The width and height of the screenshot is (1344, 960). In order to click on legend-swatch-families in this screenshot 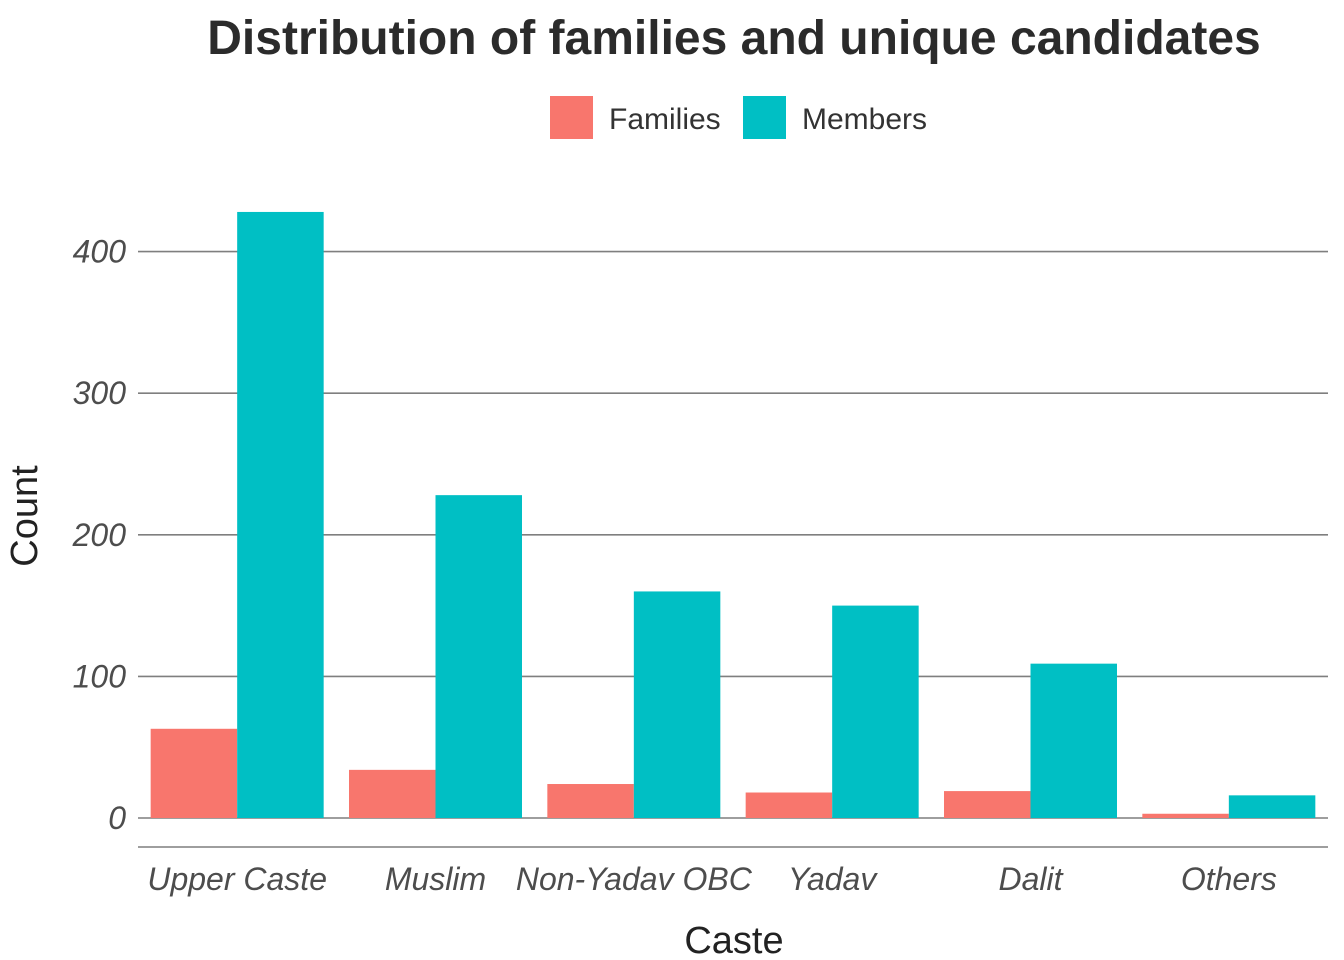, I will do `click(571, 117)`.